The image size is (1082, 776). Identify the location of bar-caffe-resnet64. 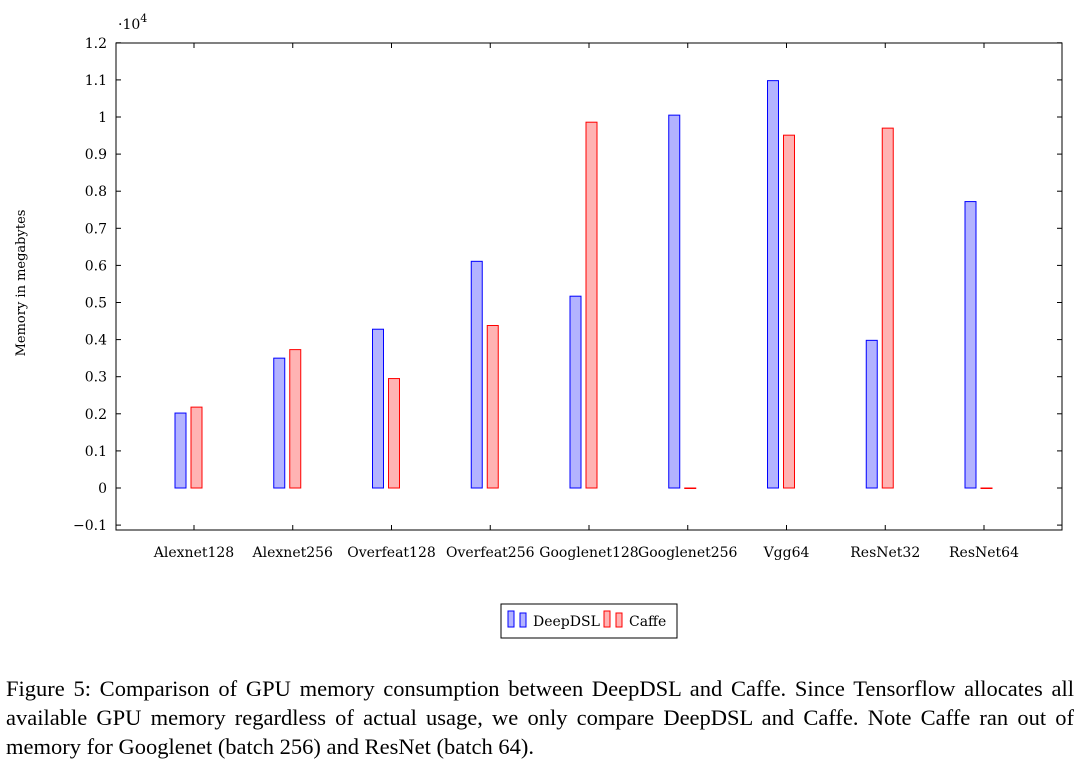
(986, 488).